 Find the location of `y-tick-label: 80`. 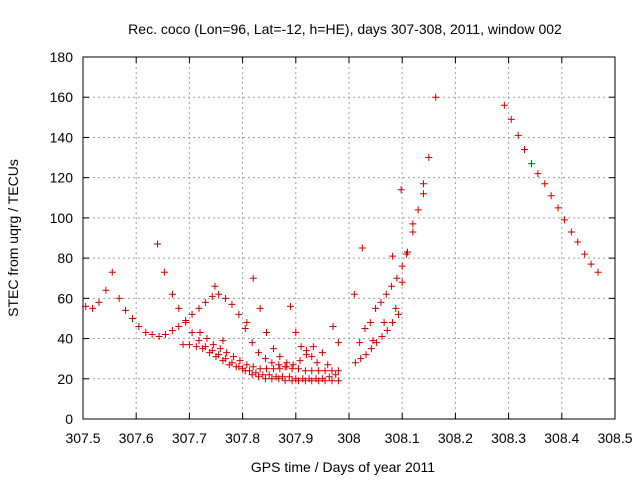

y-tick-label: 80 is located at coordinates (65, 258).